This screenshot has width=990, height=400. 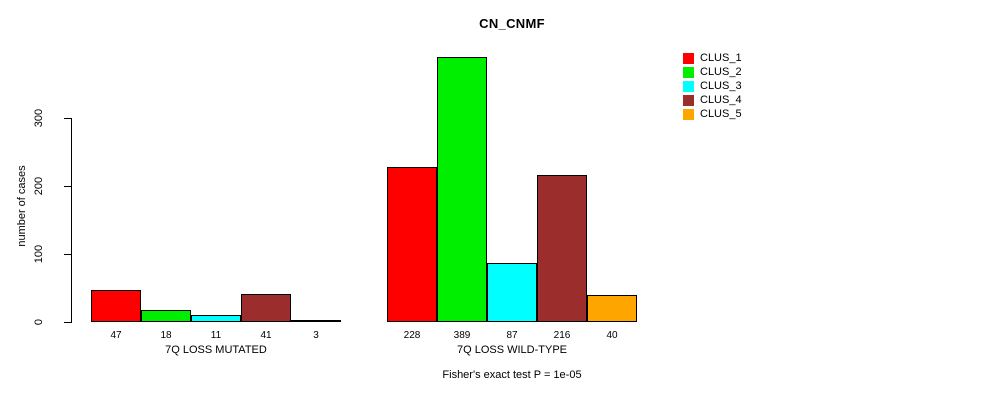 What do you see at coordinates (316, 335) in the screenshot?
I see `bar-value-label: 3` at bounding box center [316, 335].